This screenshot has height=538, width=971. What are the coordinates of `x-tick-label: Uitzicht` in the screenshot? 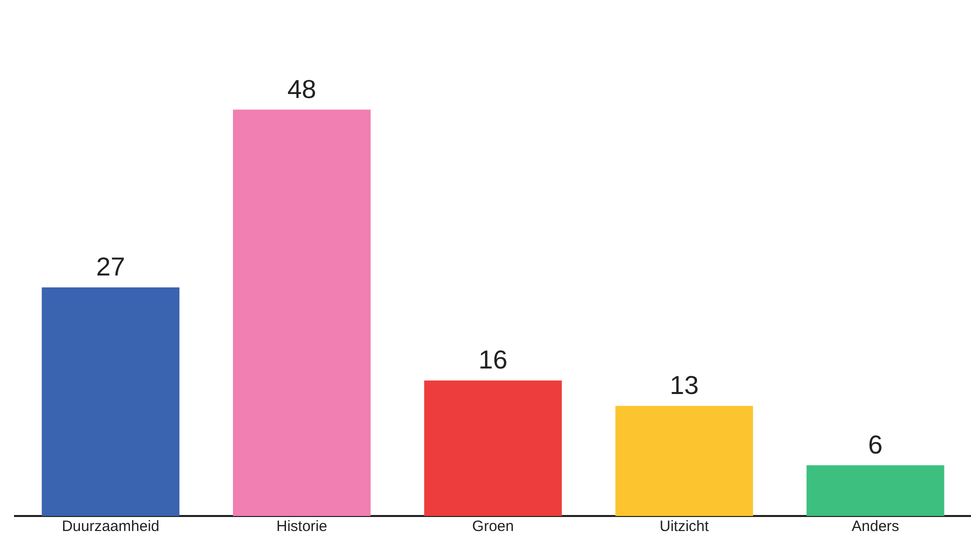 It's located at (685, 527).